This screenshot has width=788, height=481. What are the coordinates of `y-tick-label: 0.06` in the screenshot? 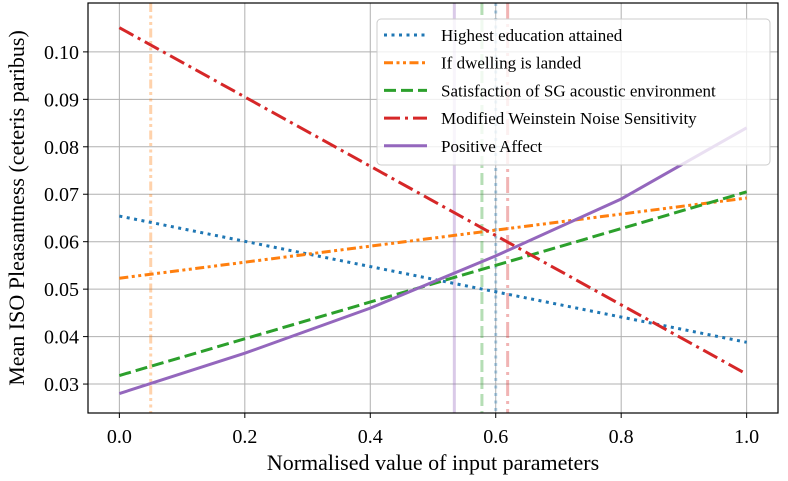 It's located at (61, 243).